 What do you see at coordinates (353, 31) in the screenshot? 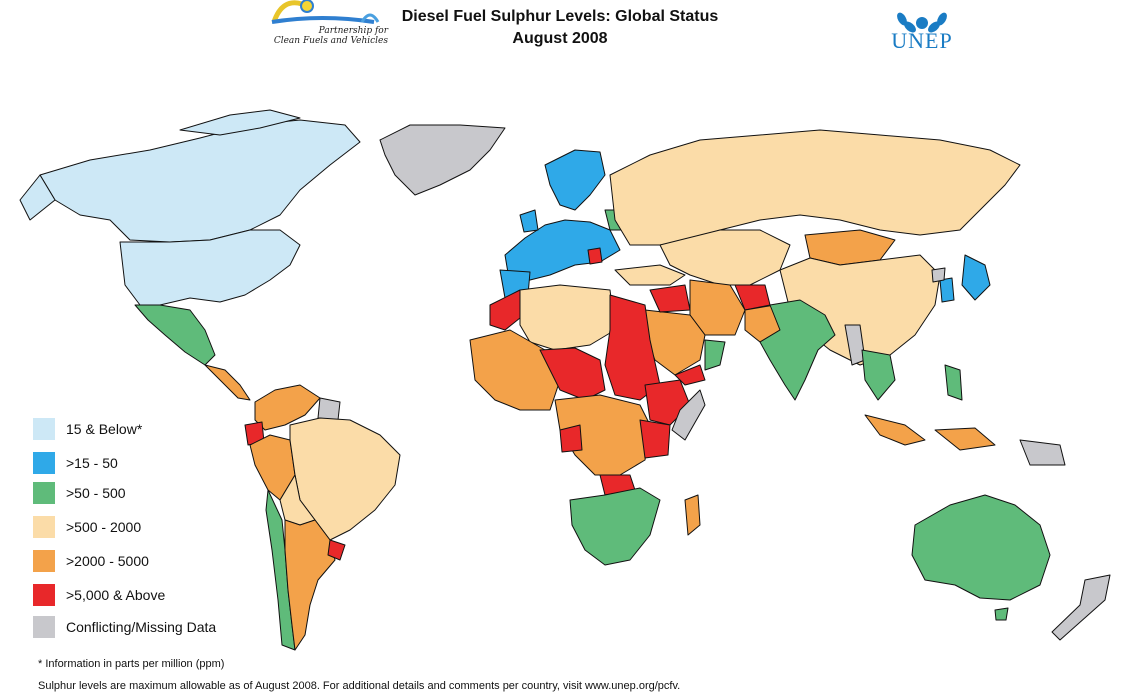
I see `pcfv-line1: Partnership for` at bounding box center [353, 31].